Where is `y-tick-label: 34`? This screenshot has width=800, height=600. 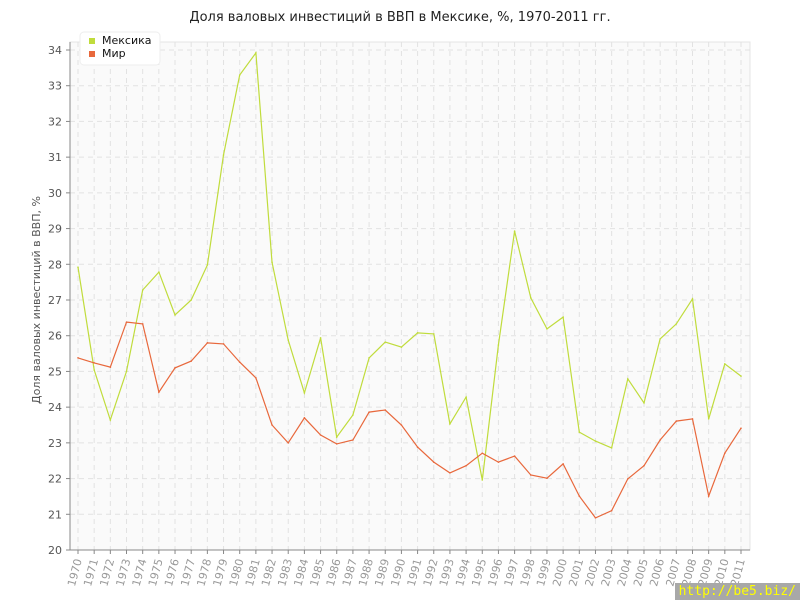 y-tick-label: 34 is located at coordinates (55, 50).